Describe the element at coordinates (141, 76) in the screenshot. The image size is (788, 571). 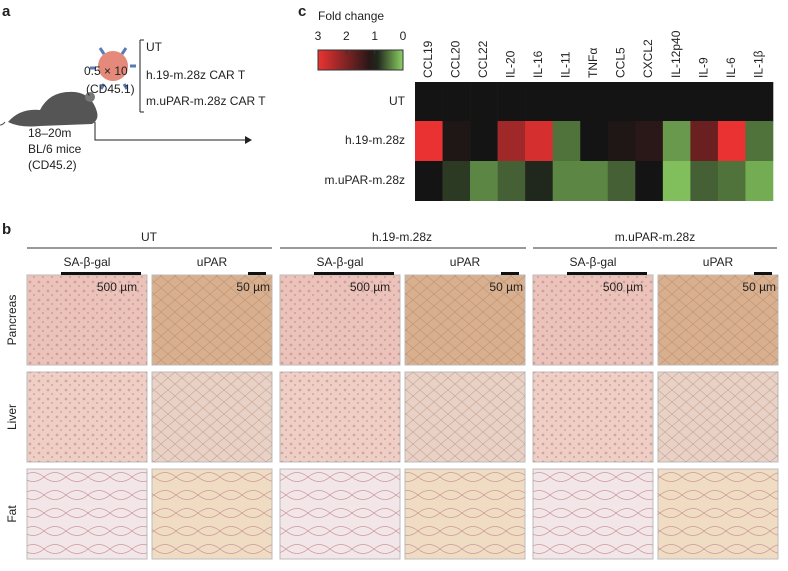
I see `bracket` at that location.